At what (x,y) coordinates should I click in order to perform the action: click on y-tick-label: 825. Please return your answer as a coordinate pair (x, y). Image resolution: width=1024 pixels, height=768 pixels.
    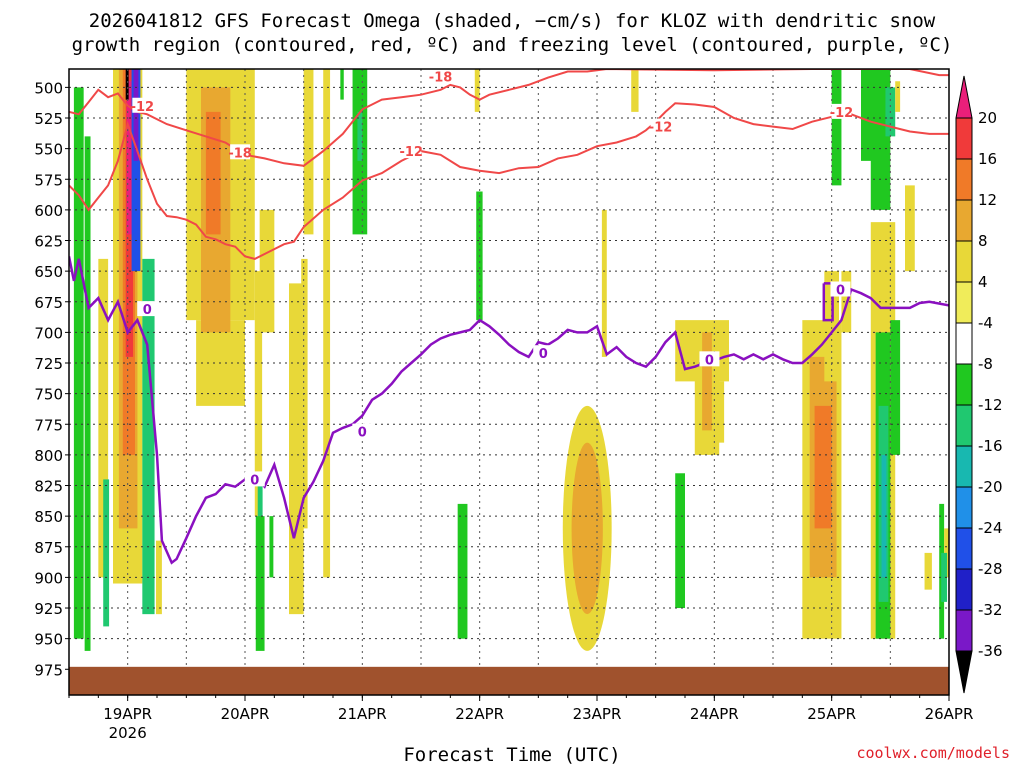
    Looking at the image, I should click on (48, 487).